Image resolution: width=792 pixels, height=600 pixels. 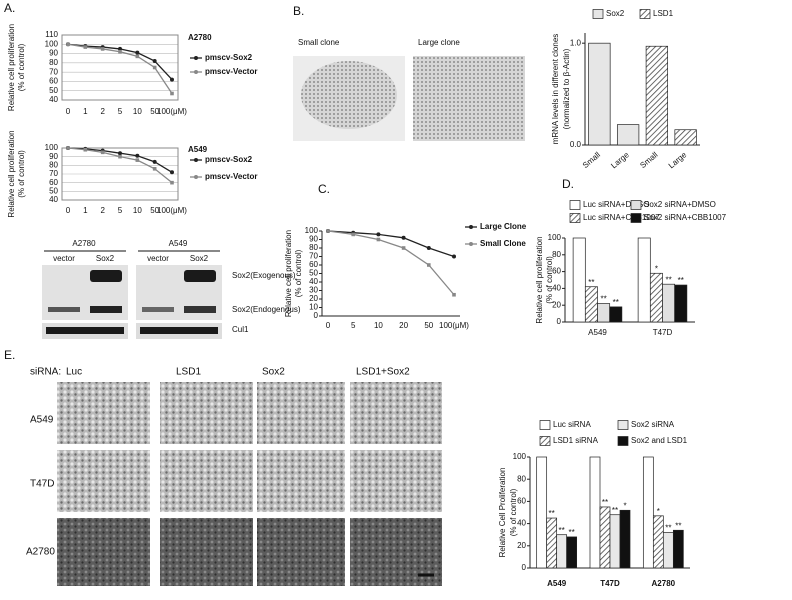 What do you see at coordinates (178, 243) in the screenshot?
I see `blot-cell-line: A549` at bounding box center [178, 243].